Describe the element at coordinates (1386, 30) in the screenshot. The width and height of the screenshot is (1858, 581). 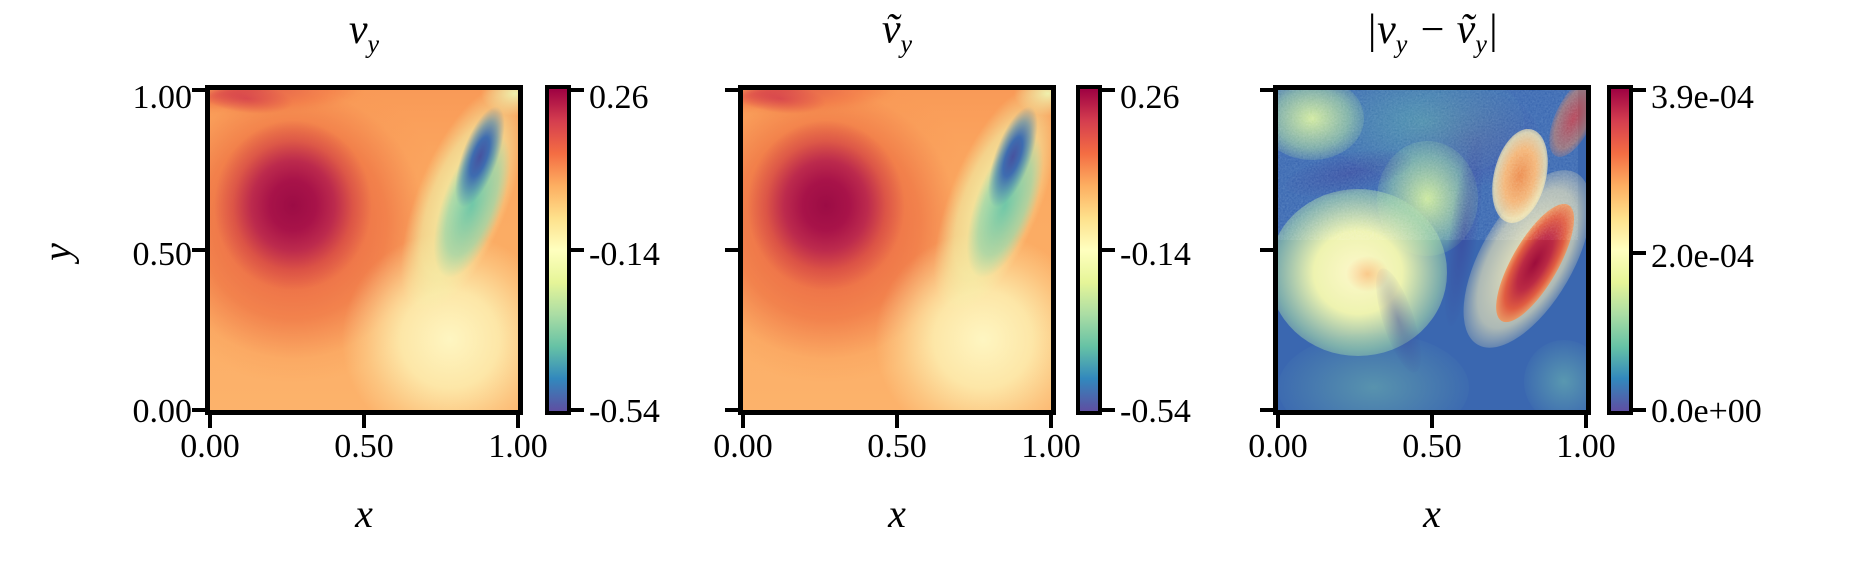
I see `panel3-title-var1: v` at that location.